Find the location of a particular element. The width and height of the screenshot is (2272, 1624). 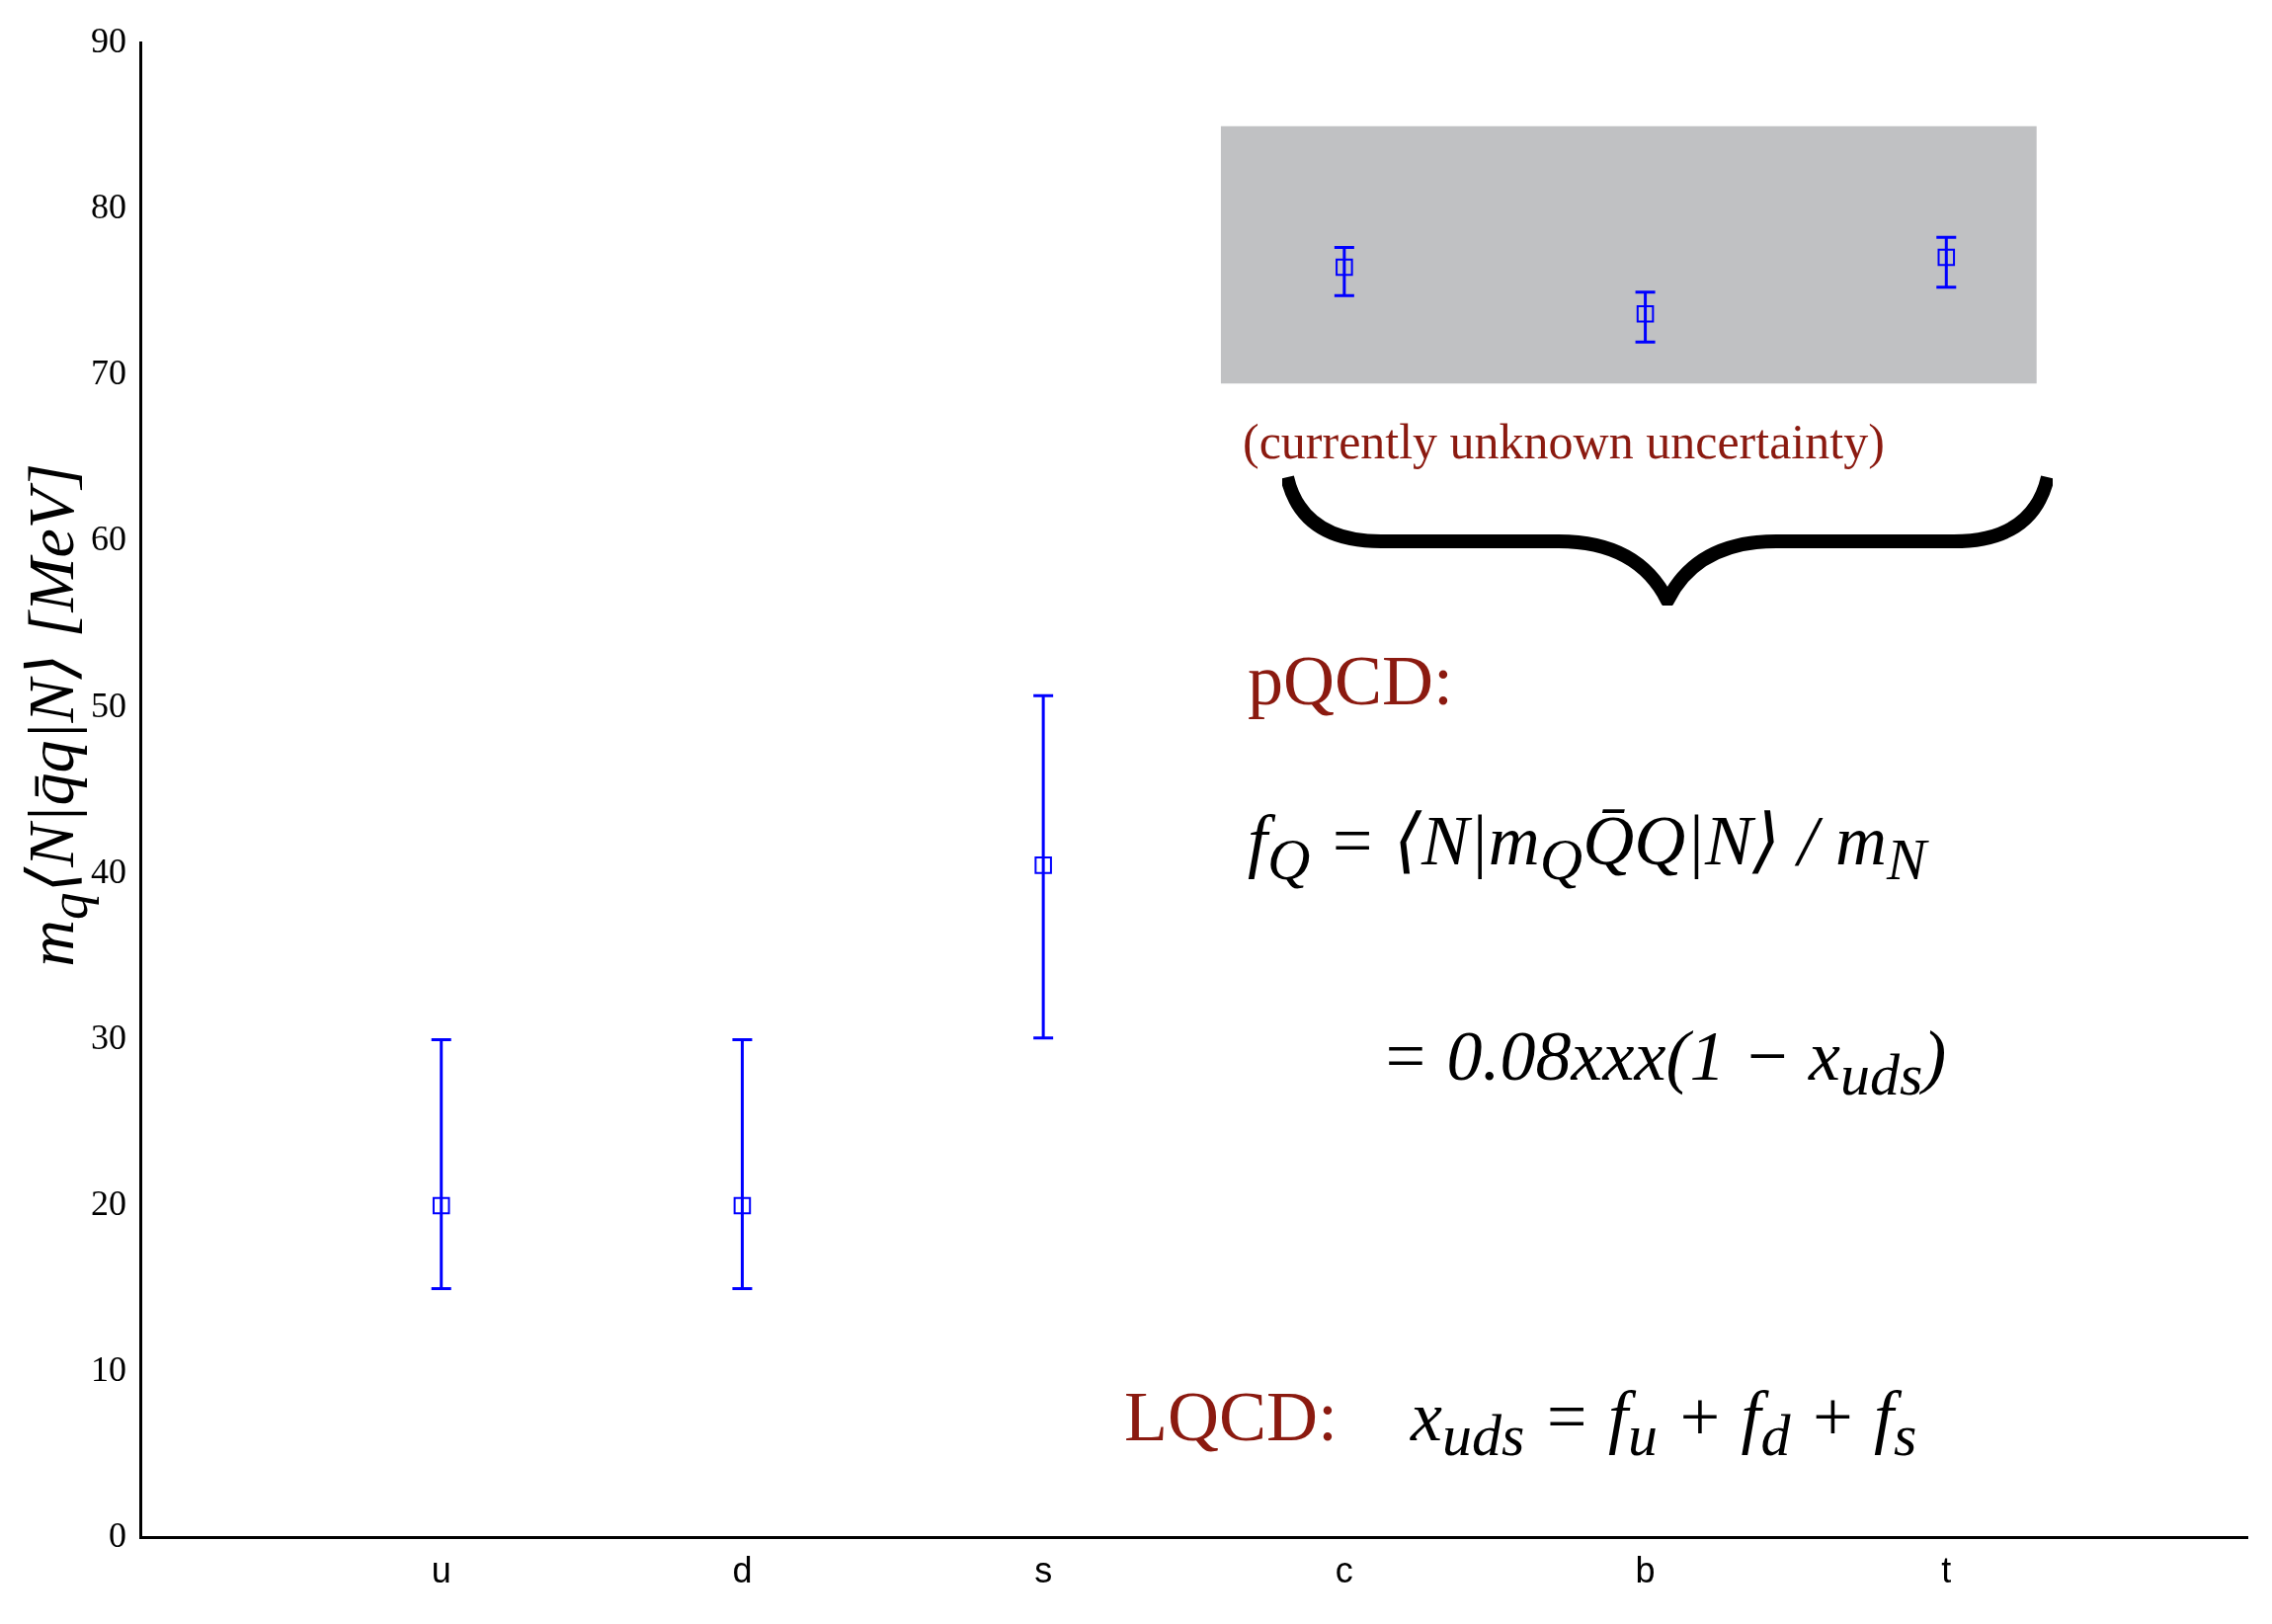

annotation: pQCD: is located at coordinates (1351, 681).